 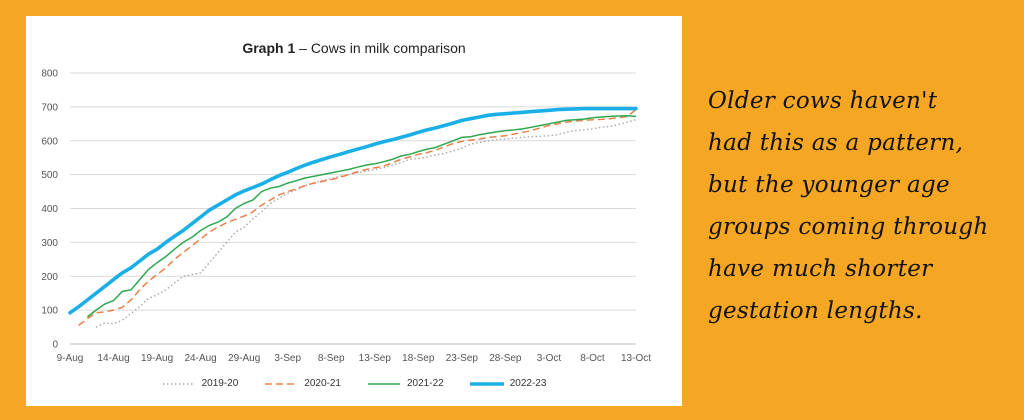 What do you see at coordinates (354, 383) in the screenshot?
I see `chart-legend: 2019-20 2020-21 2021-22 2022-23` at bounding box center [354, 383].